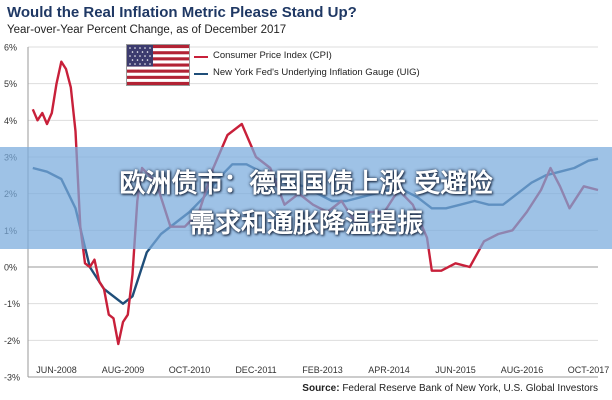 The image size is (612, 400). What do you see at coordinates (589, 370) in the screenshot?
I see `x-tick-label: OCT-2017` at bounding box center [589, 370].